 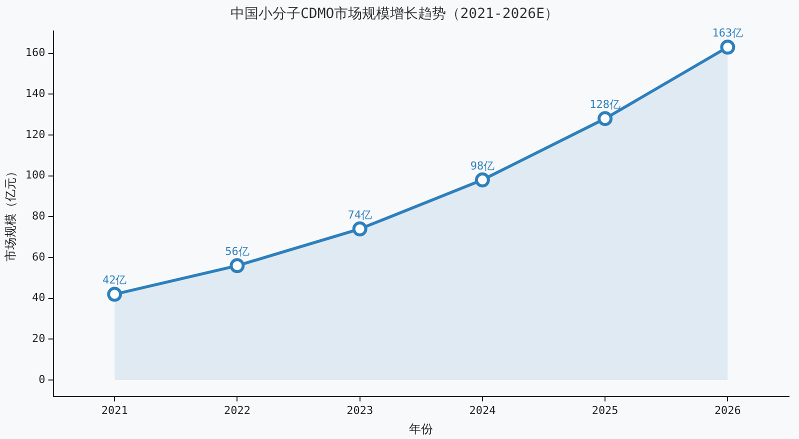 What do you see at coordinates (360, 410) in the screenshot?
I see `x-tick-label: 2023` at bounding box center [360, 410].